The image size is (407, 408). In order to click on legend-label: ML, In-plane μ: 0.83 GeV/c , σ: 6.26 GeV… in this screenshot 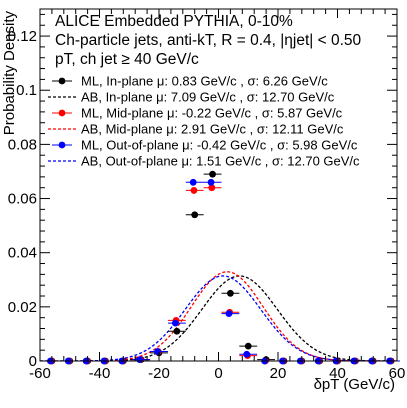, I will do `click(204, 81)`.